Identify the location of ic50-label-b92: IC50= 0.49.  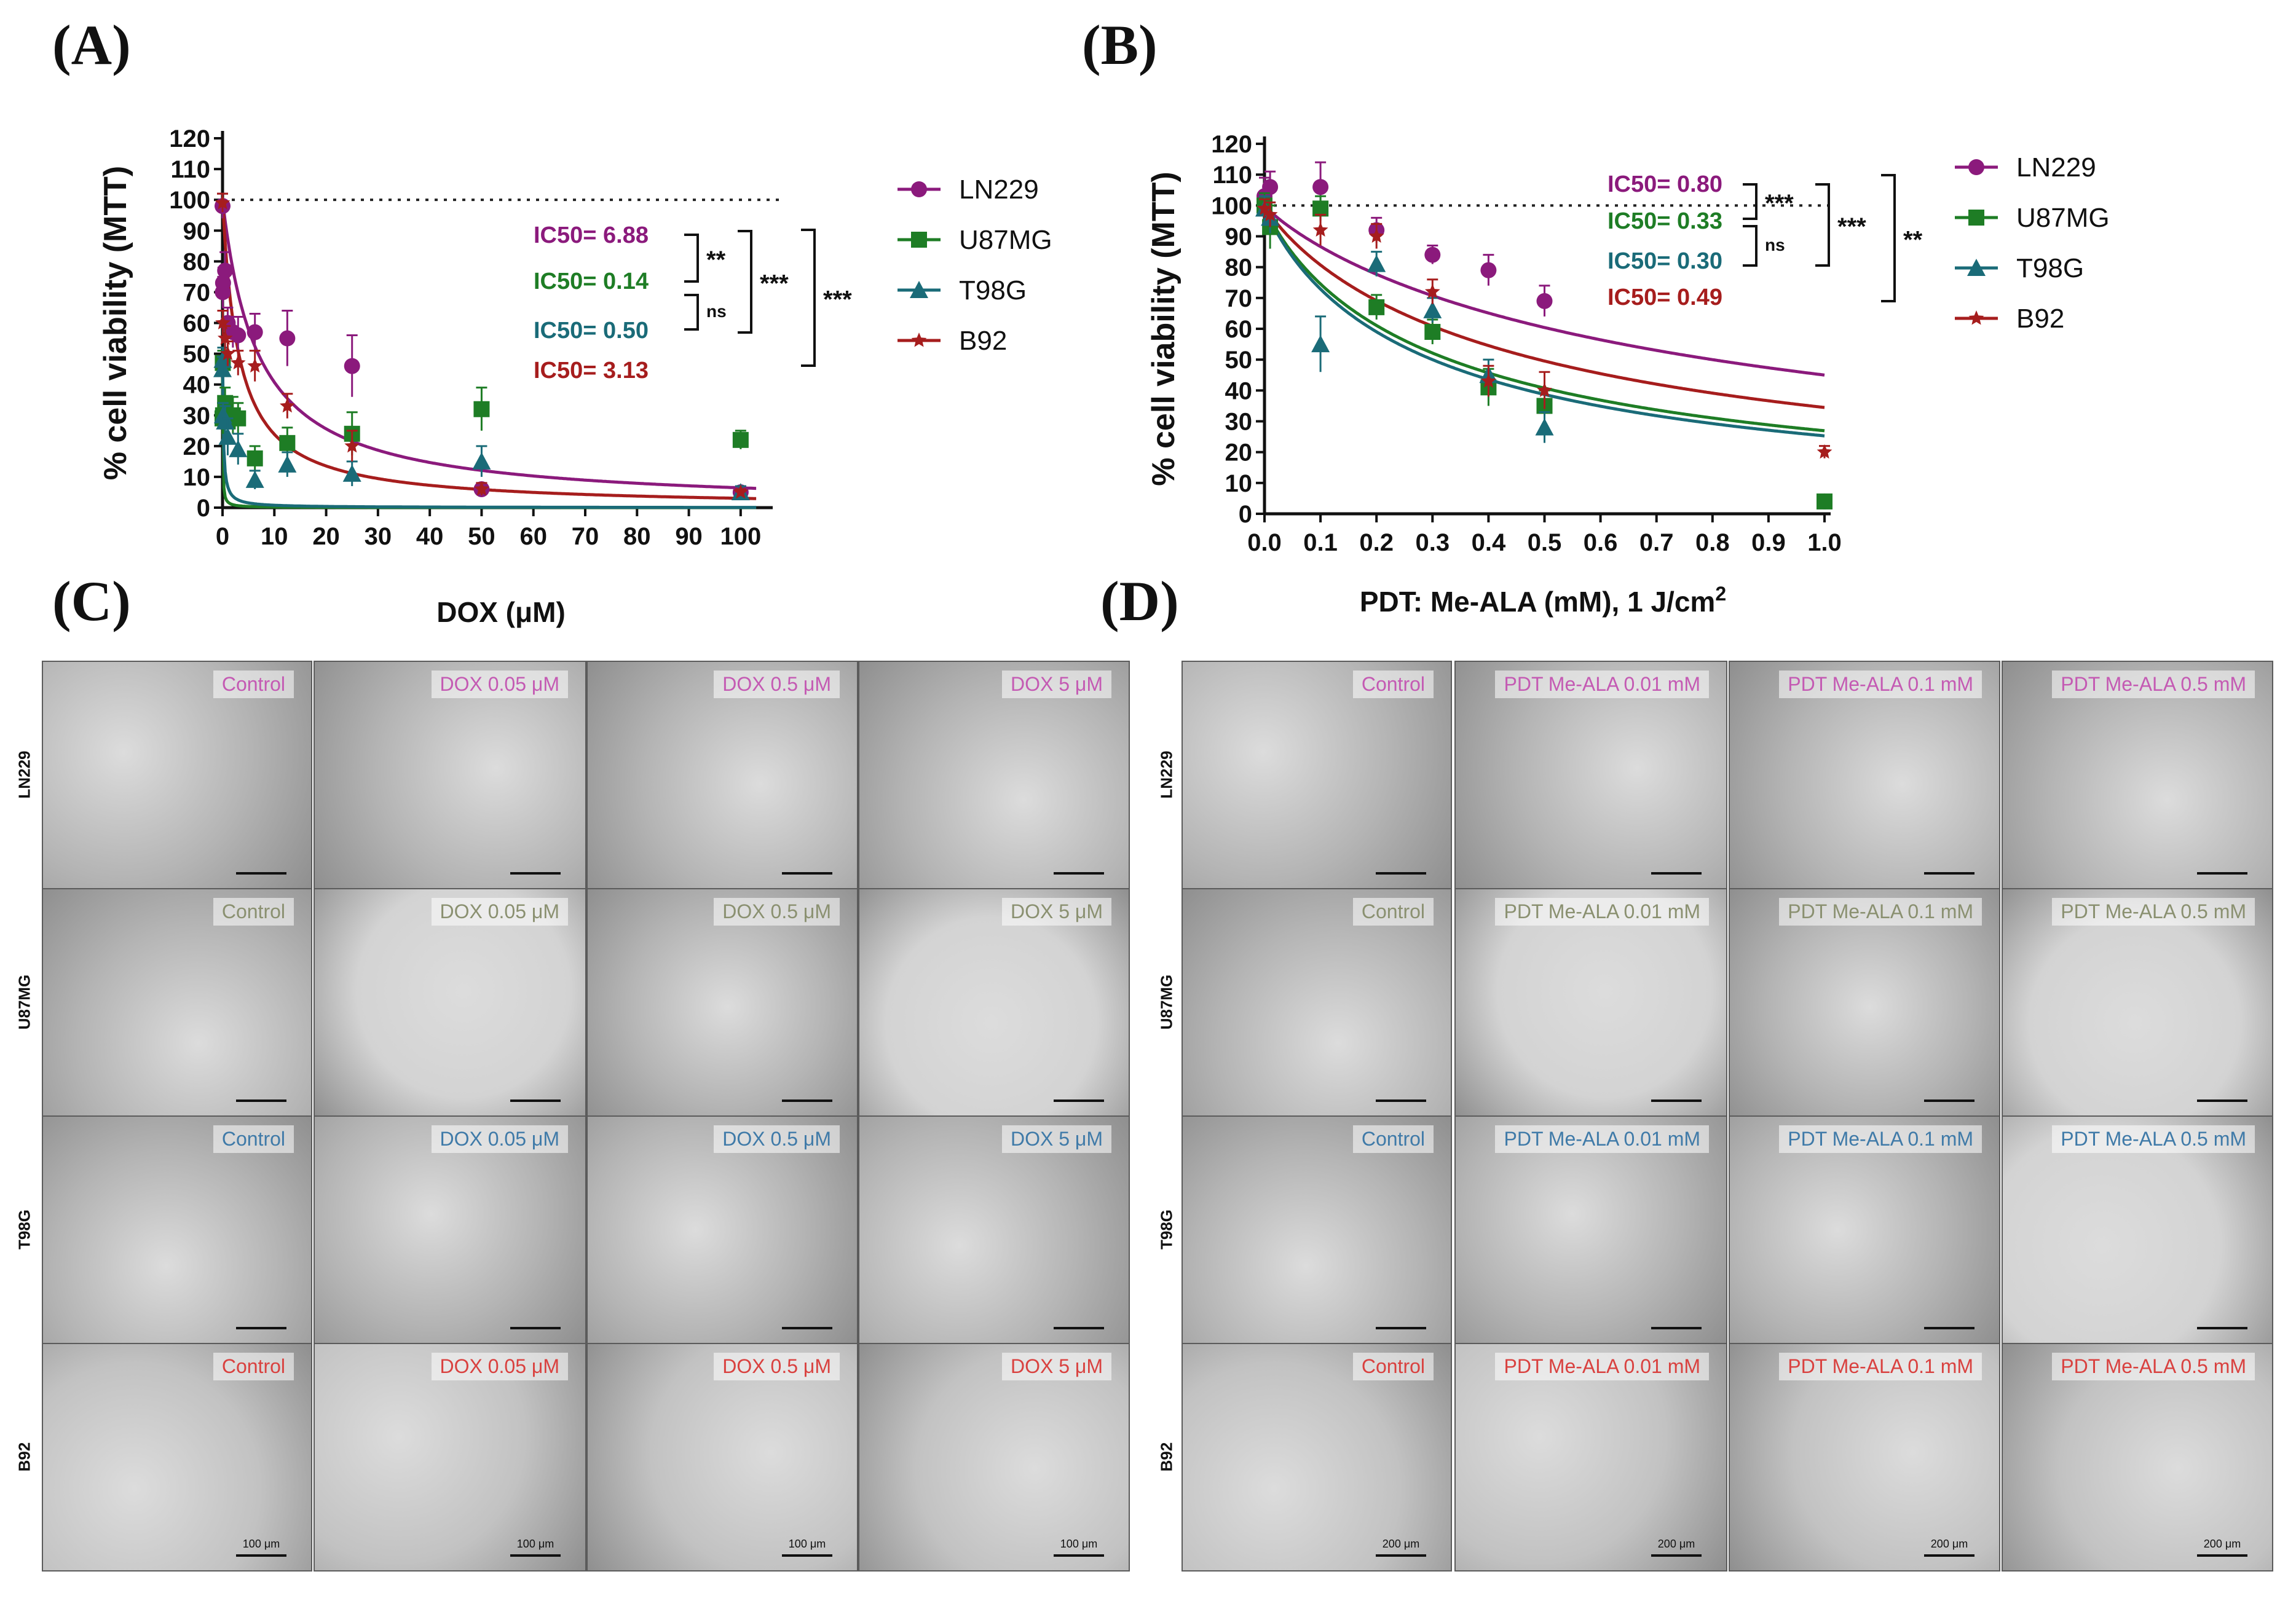
(1665, 298).